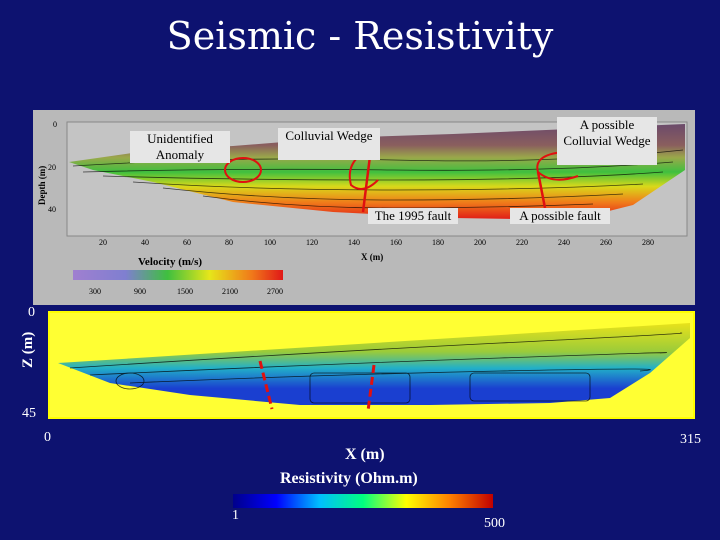  Describe the element at coordinates (103, 242) in the screenshot. I see `x-tick: 20` at that location.